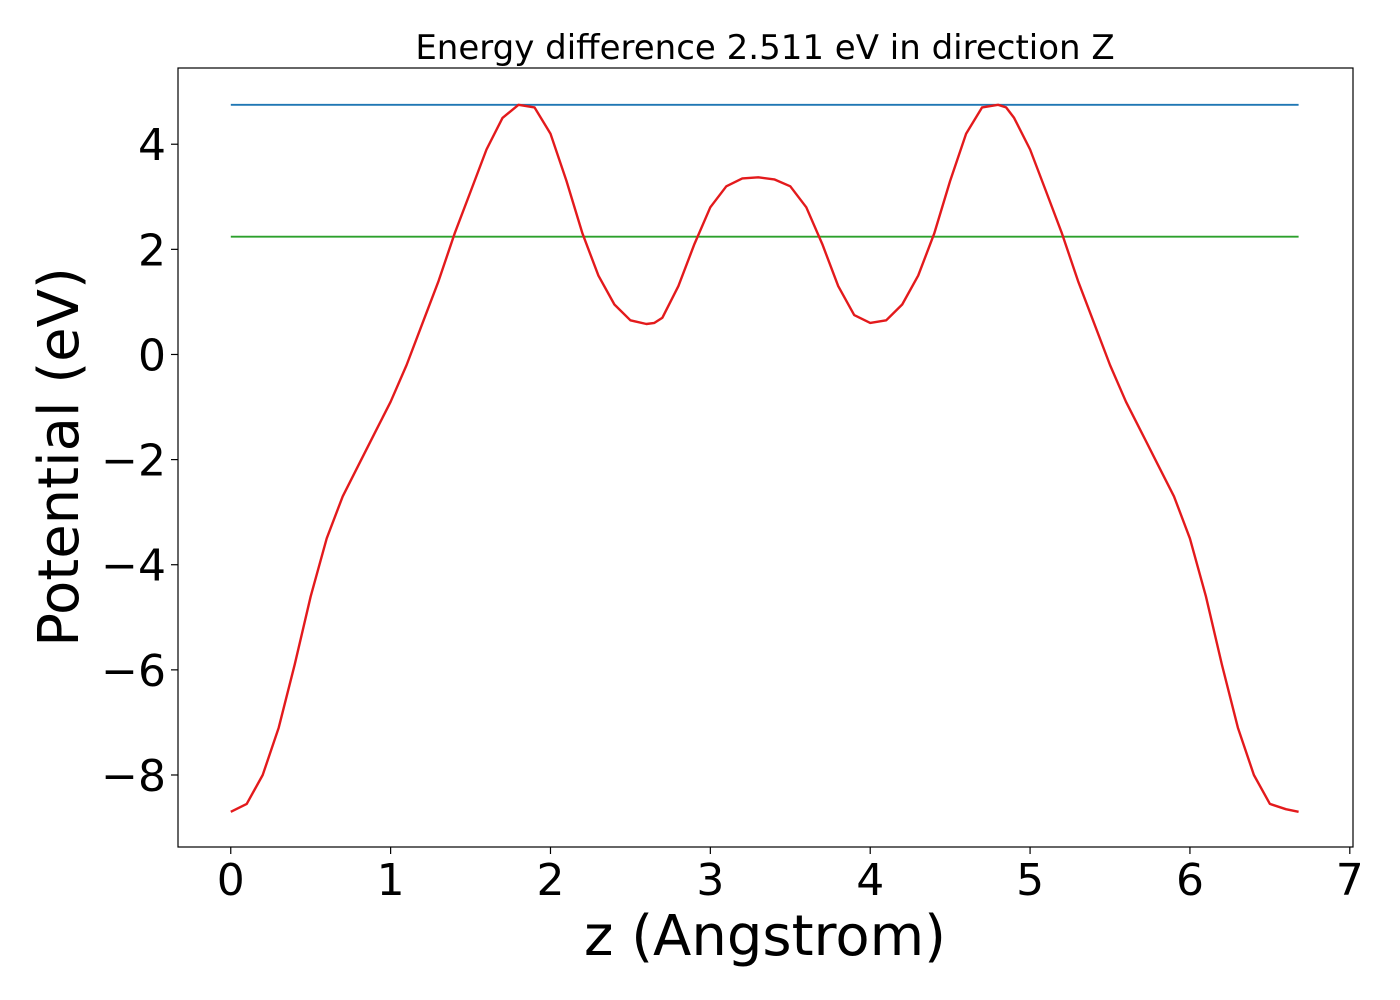 This screenshot has height=1000, width=1400. What do you see at coordinates (765, 936) in the screenshot?
I see `x-axis-label: z (Angstrom)` at bounding box center [765, 936].